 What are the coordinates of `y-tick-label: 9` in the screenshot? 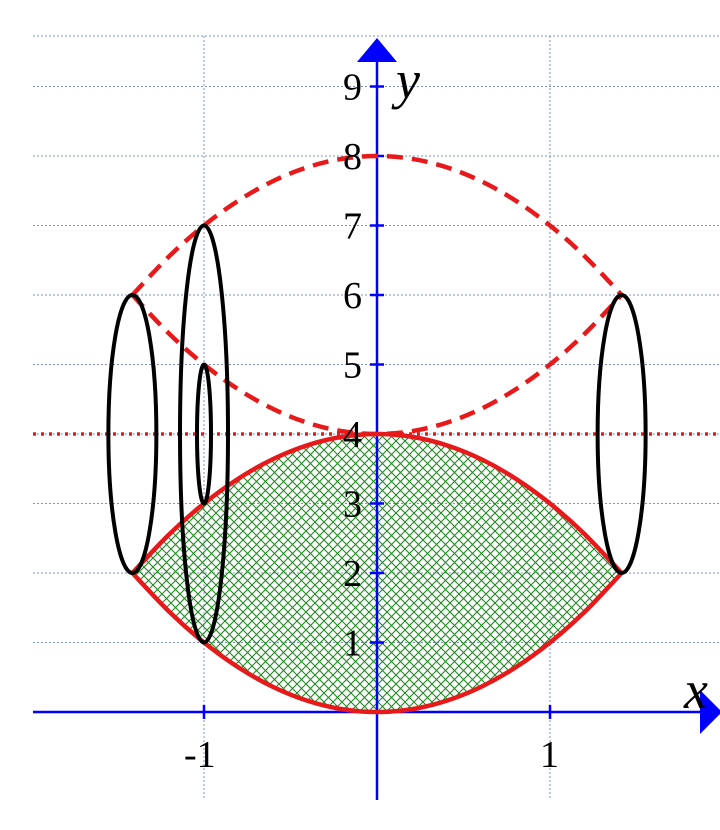 It's located at (352, 88).